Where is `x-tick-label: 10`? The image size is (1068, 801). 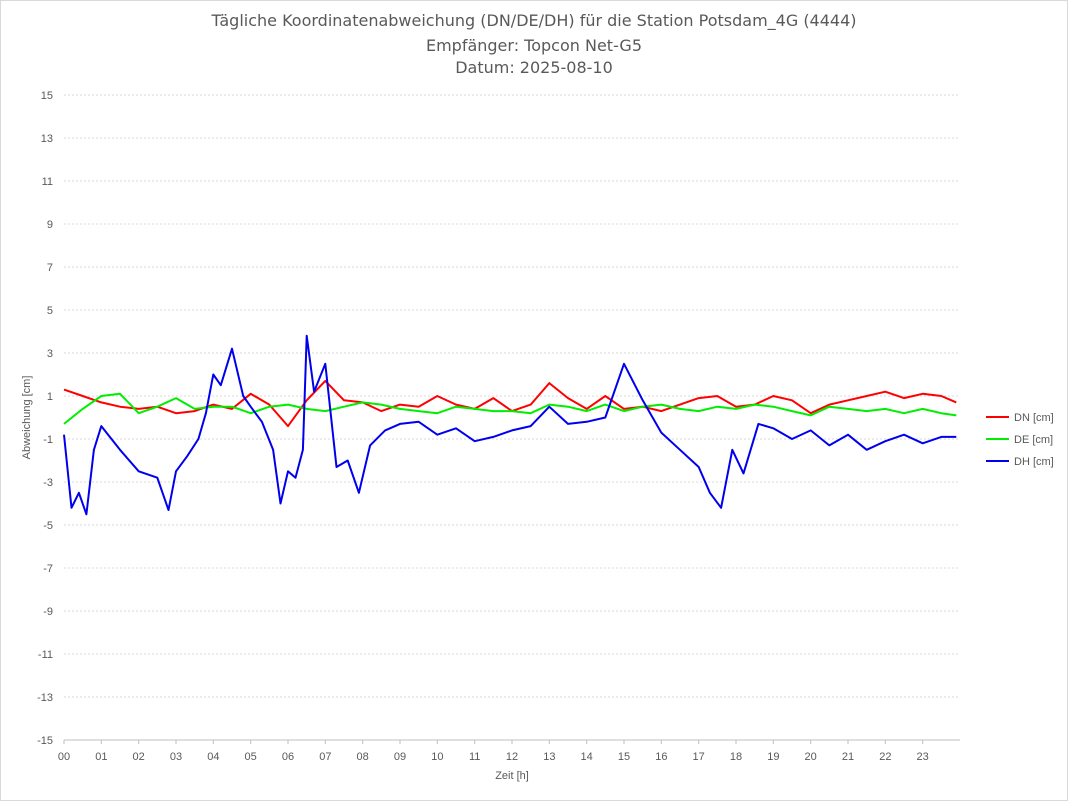
x-tick-label: 10 is located at coordinates (437, 757).